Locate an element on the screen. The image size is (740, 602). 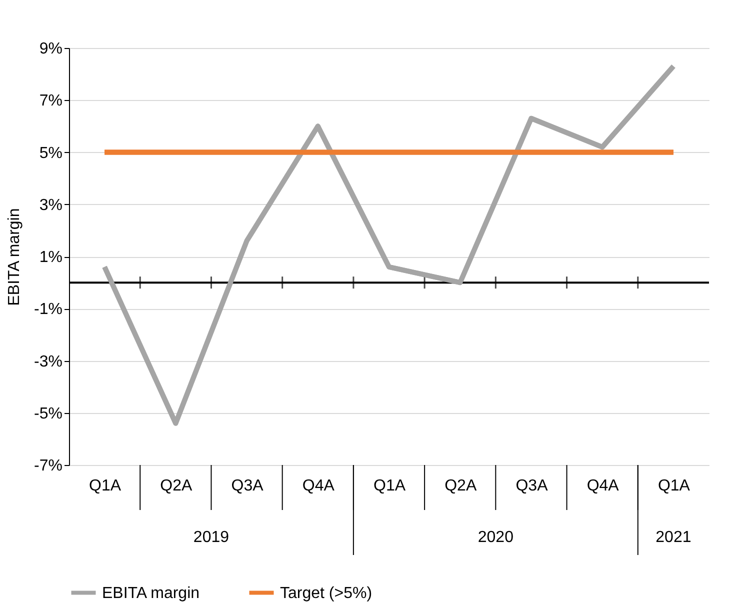
y-tick-label: -5% is located at coordinates (48, 413).